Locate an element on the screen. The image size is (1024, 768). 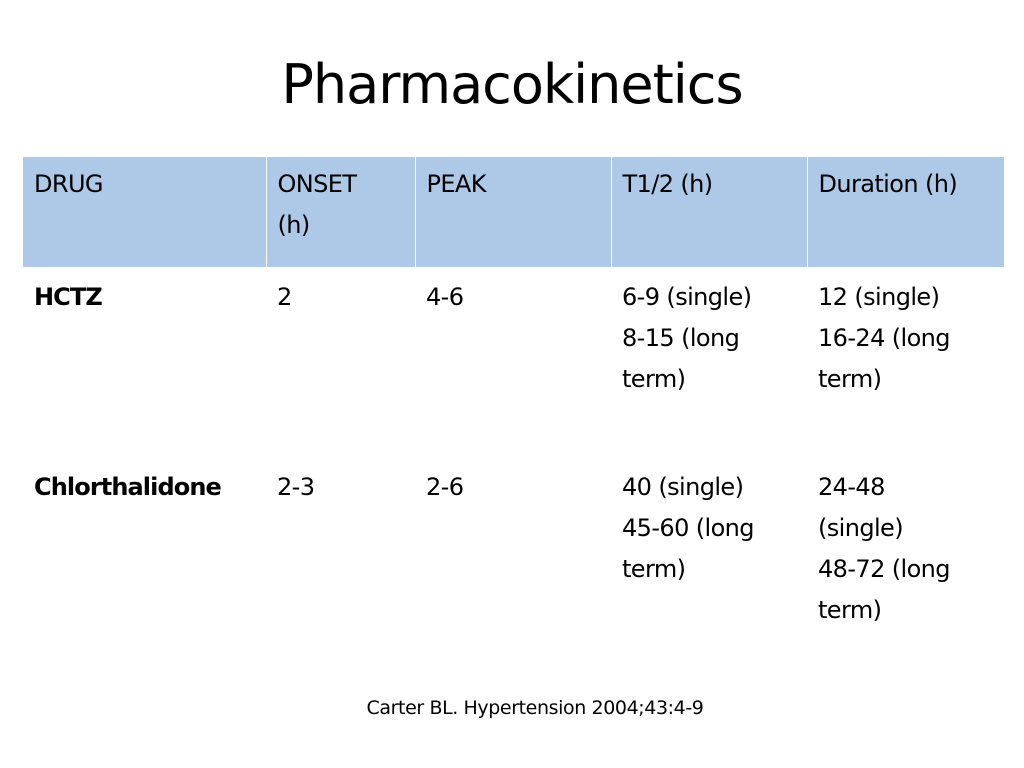
duration-line: (single) is located at coordinates (861, 528).